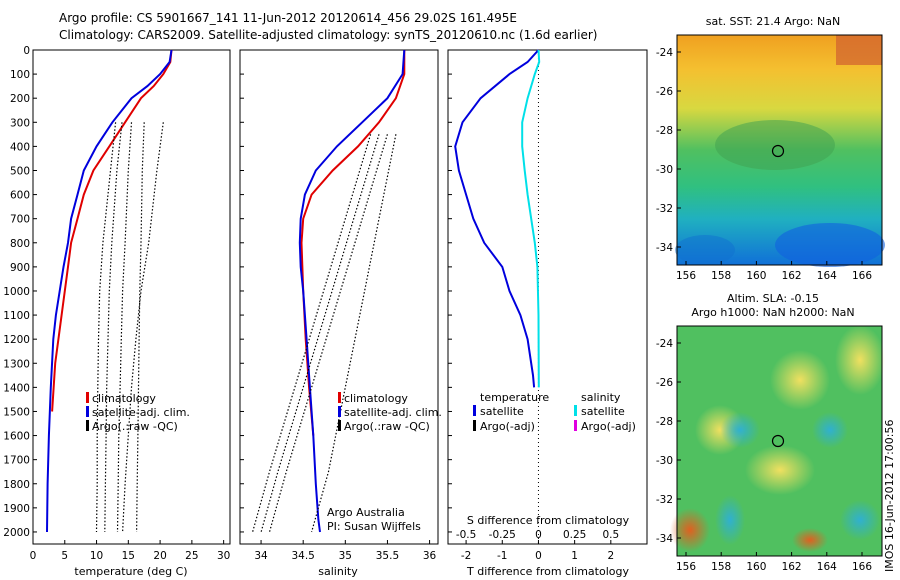  I want to click on satellite-adj-clim--line, so click(352, 291).